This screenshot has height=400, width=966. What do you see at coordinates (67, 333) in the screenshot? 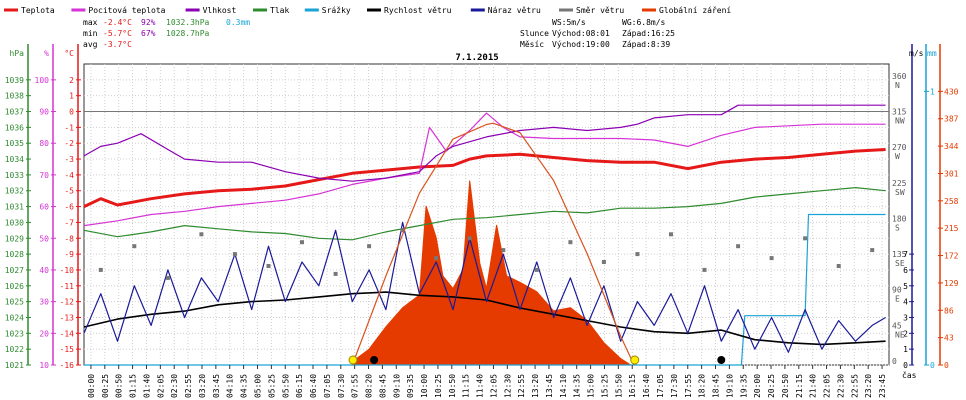
I see `axis-tick-label-temperature: -14` at bounding box center [67, 333].